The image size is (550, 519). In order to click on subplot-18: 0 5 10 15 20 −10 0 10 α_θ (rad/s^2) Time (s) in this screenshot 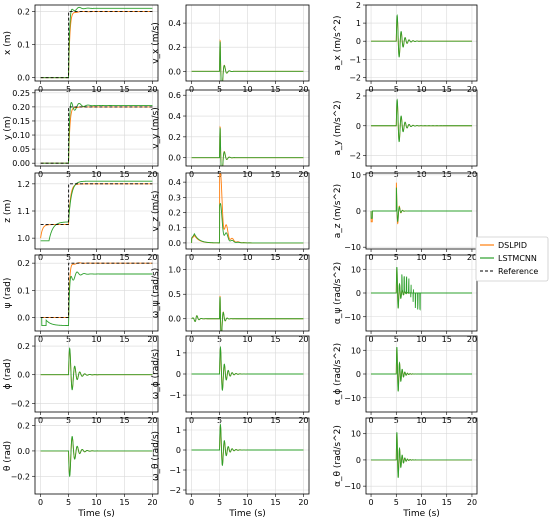, I will do `click(405, 468)`.